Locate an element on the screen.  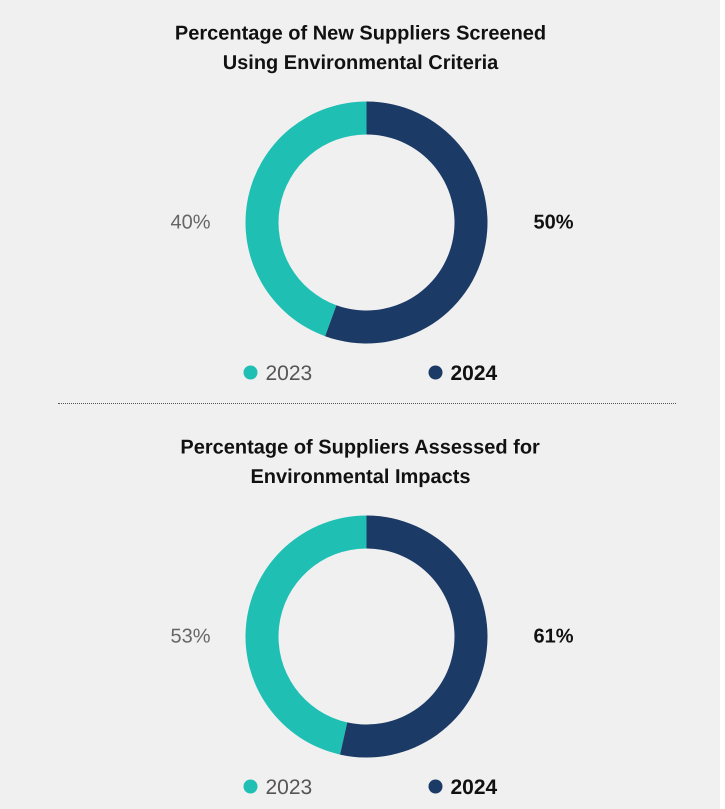
data-label: 61% is located at coordinates (553, 637).